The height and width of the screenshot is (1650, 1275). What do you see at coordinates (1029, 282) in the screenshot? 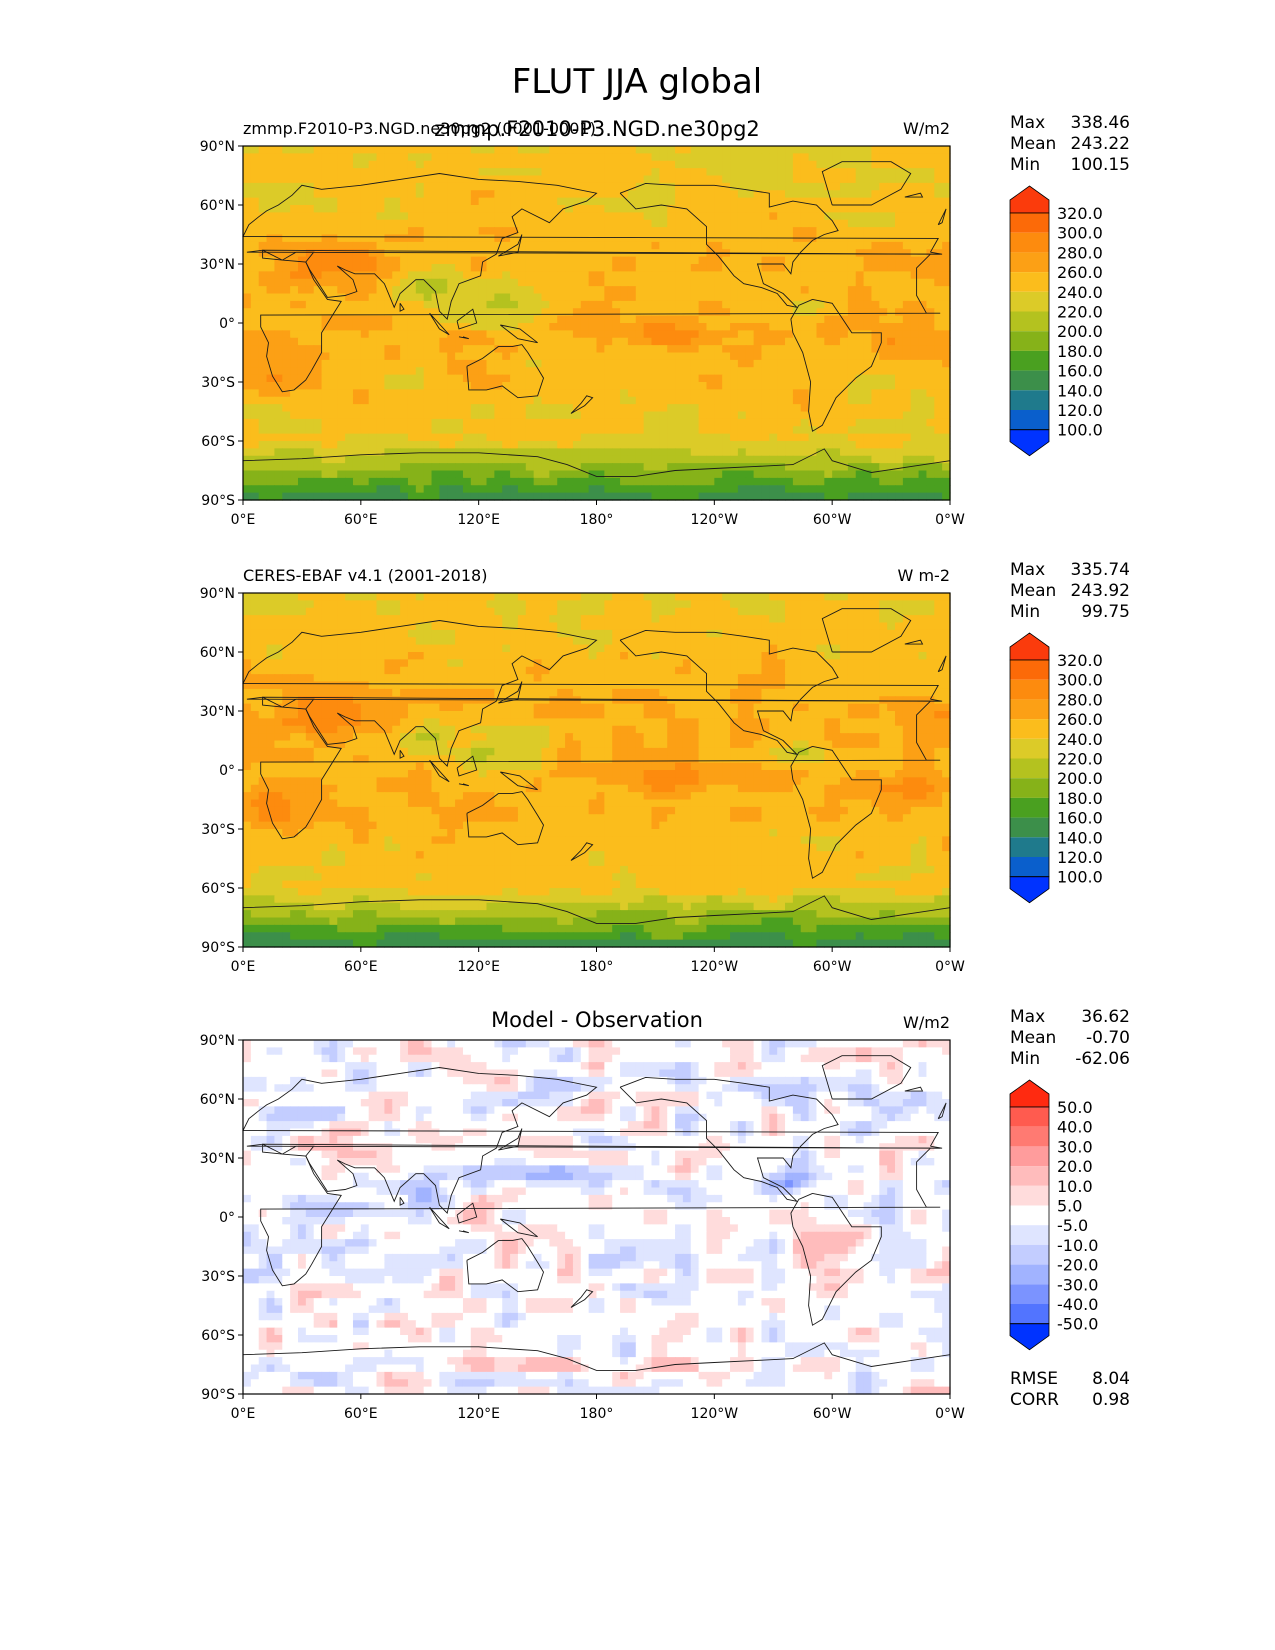
I see `colorbar-segment` at bounding box center [1029, 282].